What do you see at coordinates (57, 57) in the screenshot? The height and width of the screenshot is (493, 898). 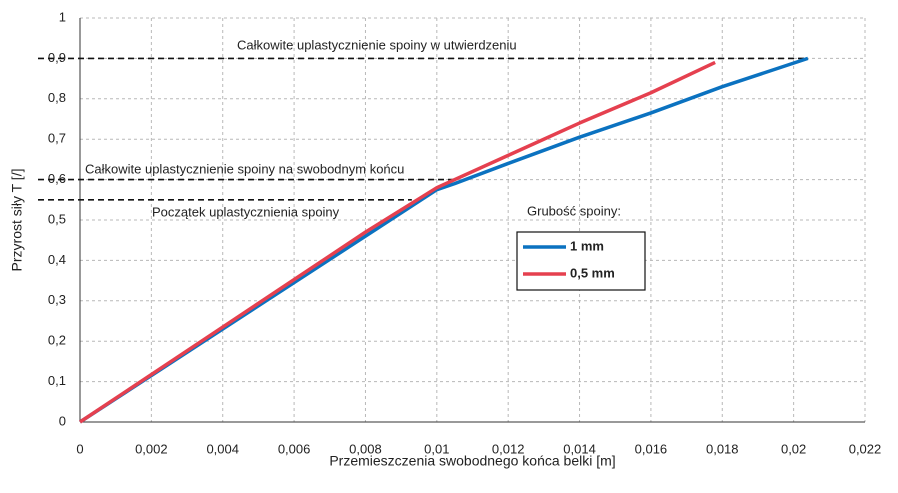 I see `y-tick-label: 0,9` at bounding box center [57, 57].